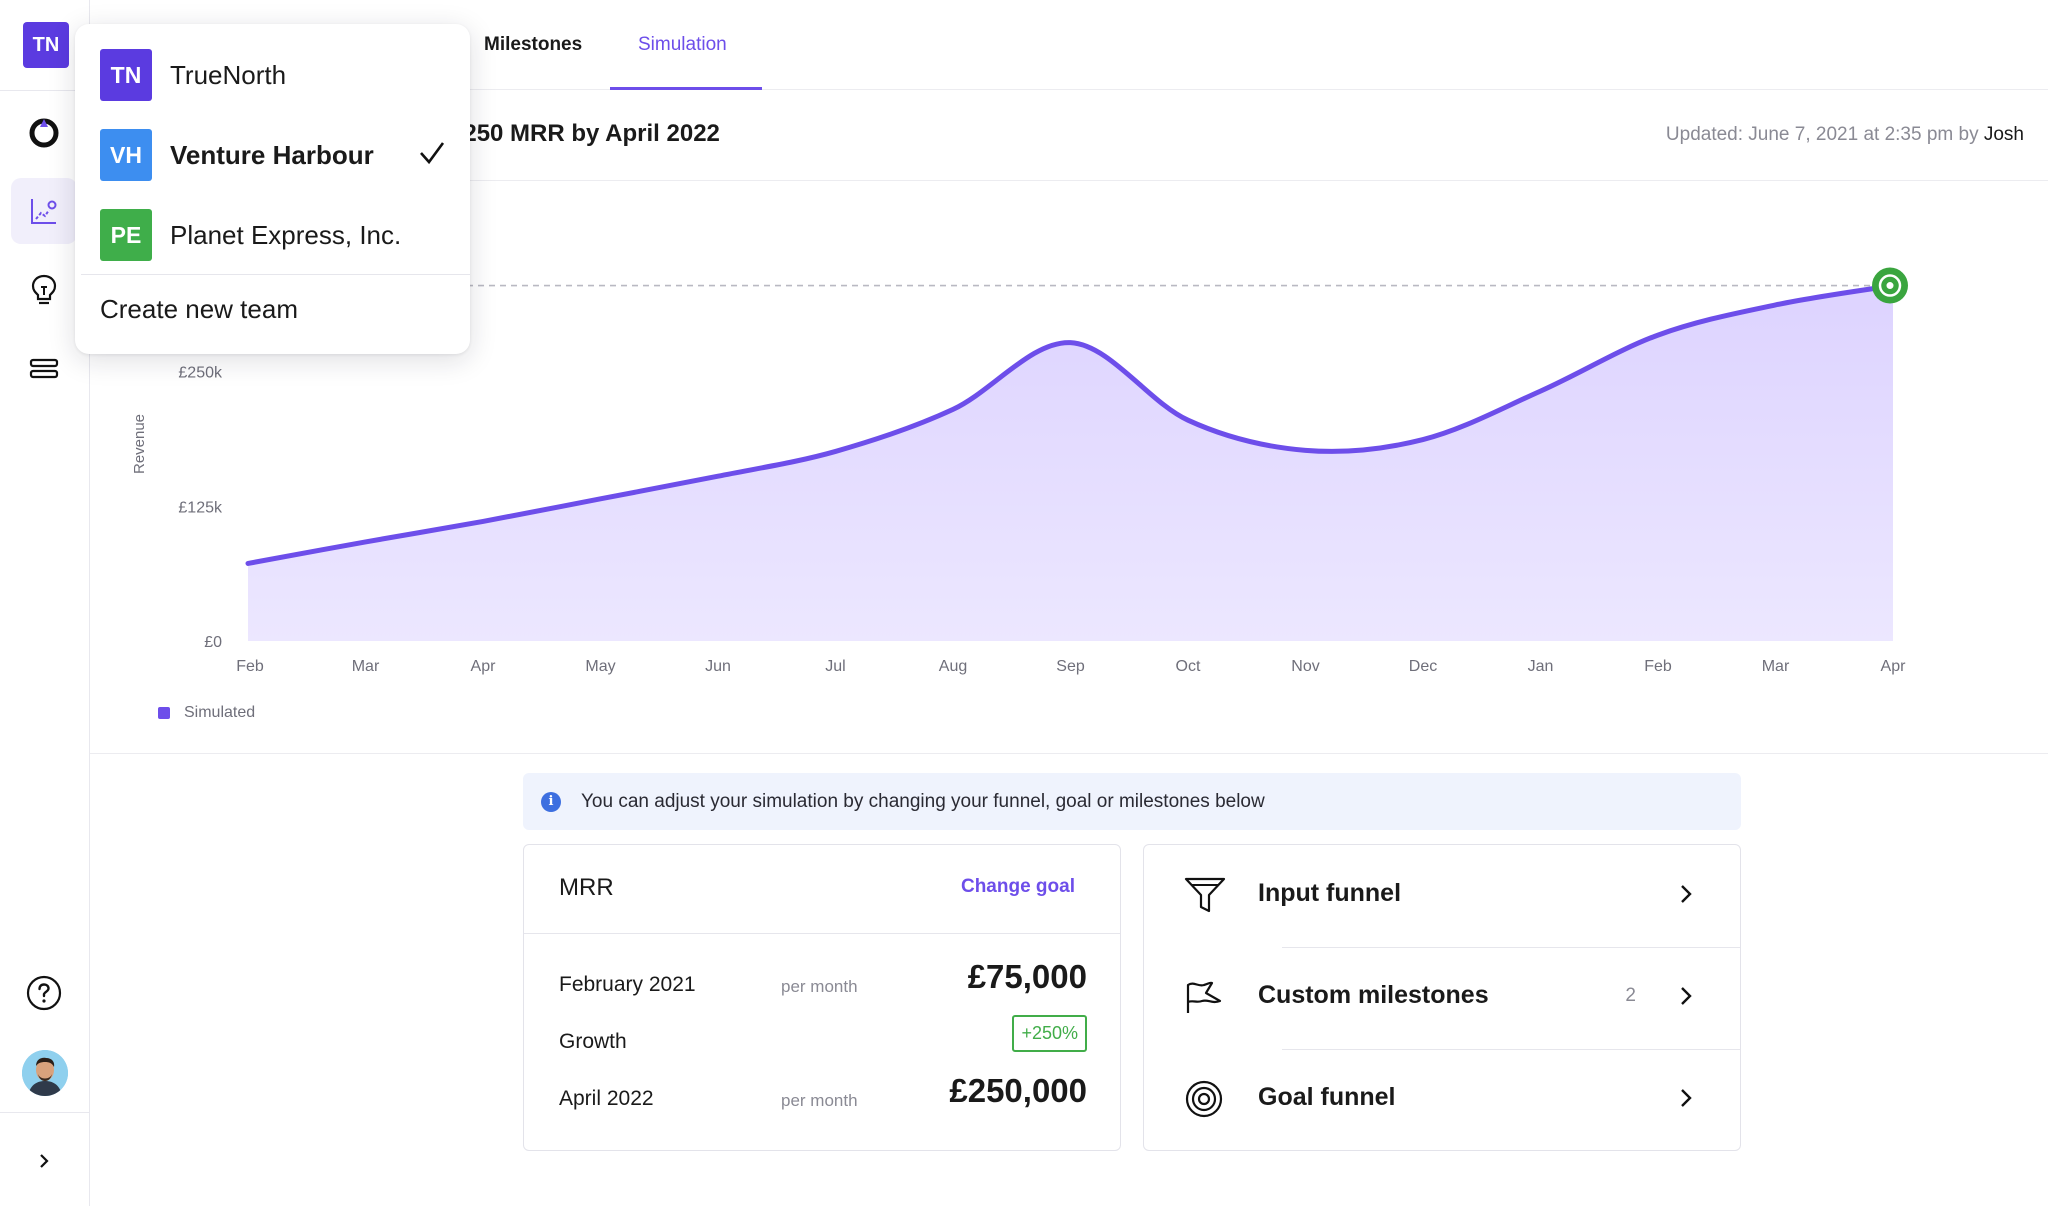 This screenshot has height=1206, width=2048. What do you see at coordinates (126, 155) in the screenshot?
I see `team-badge: VH` at bounding box center [126, 155].